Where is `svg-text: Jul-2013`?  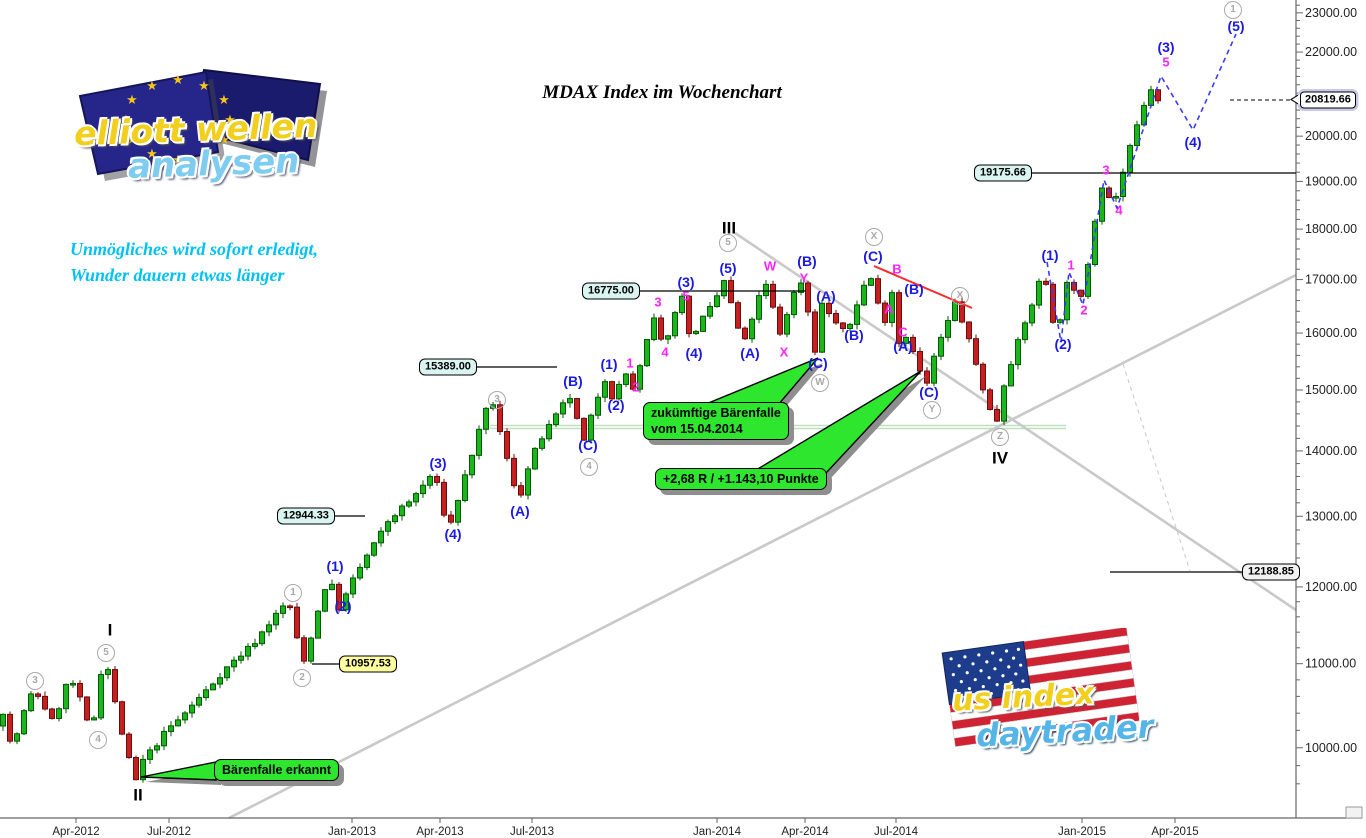 svg-text: Jul-2013 is located at coordinates (532, 832).